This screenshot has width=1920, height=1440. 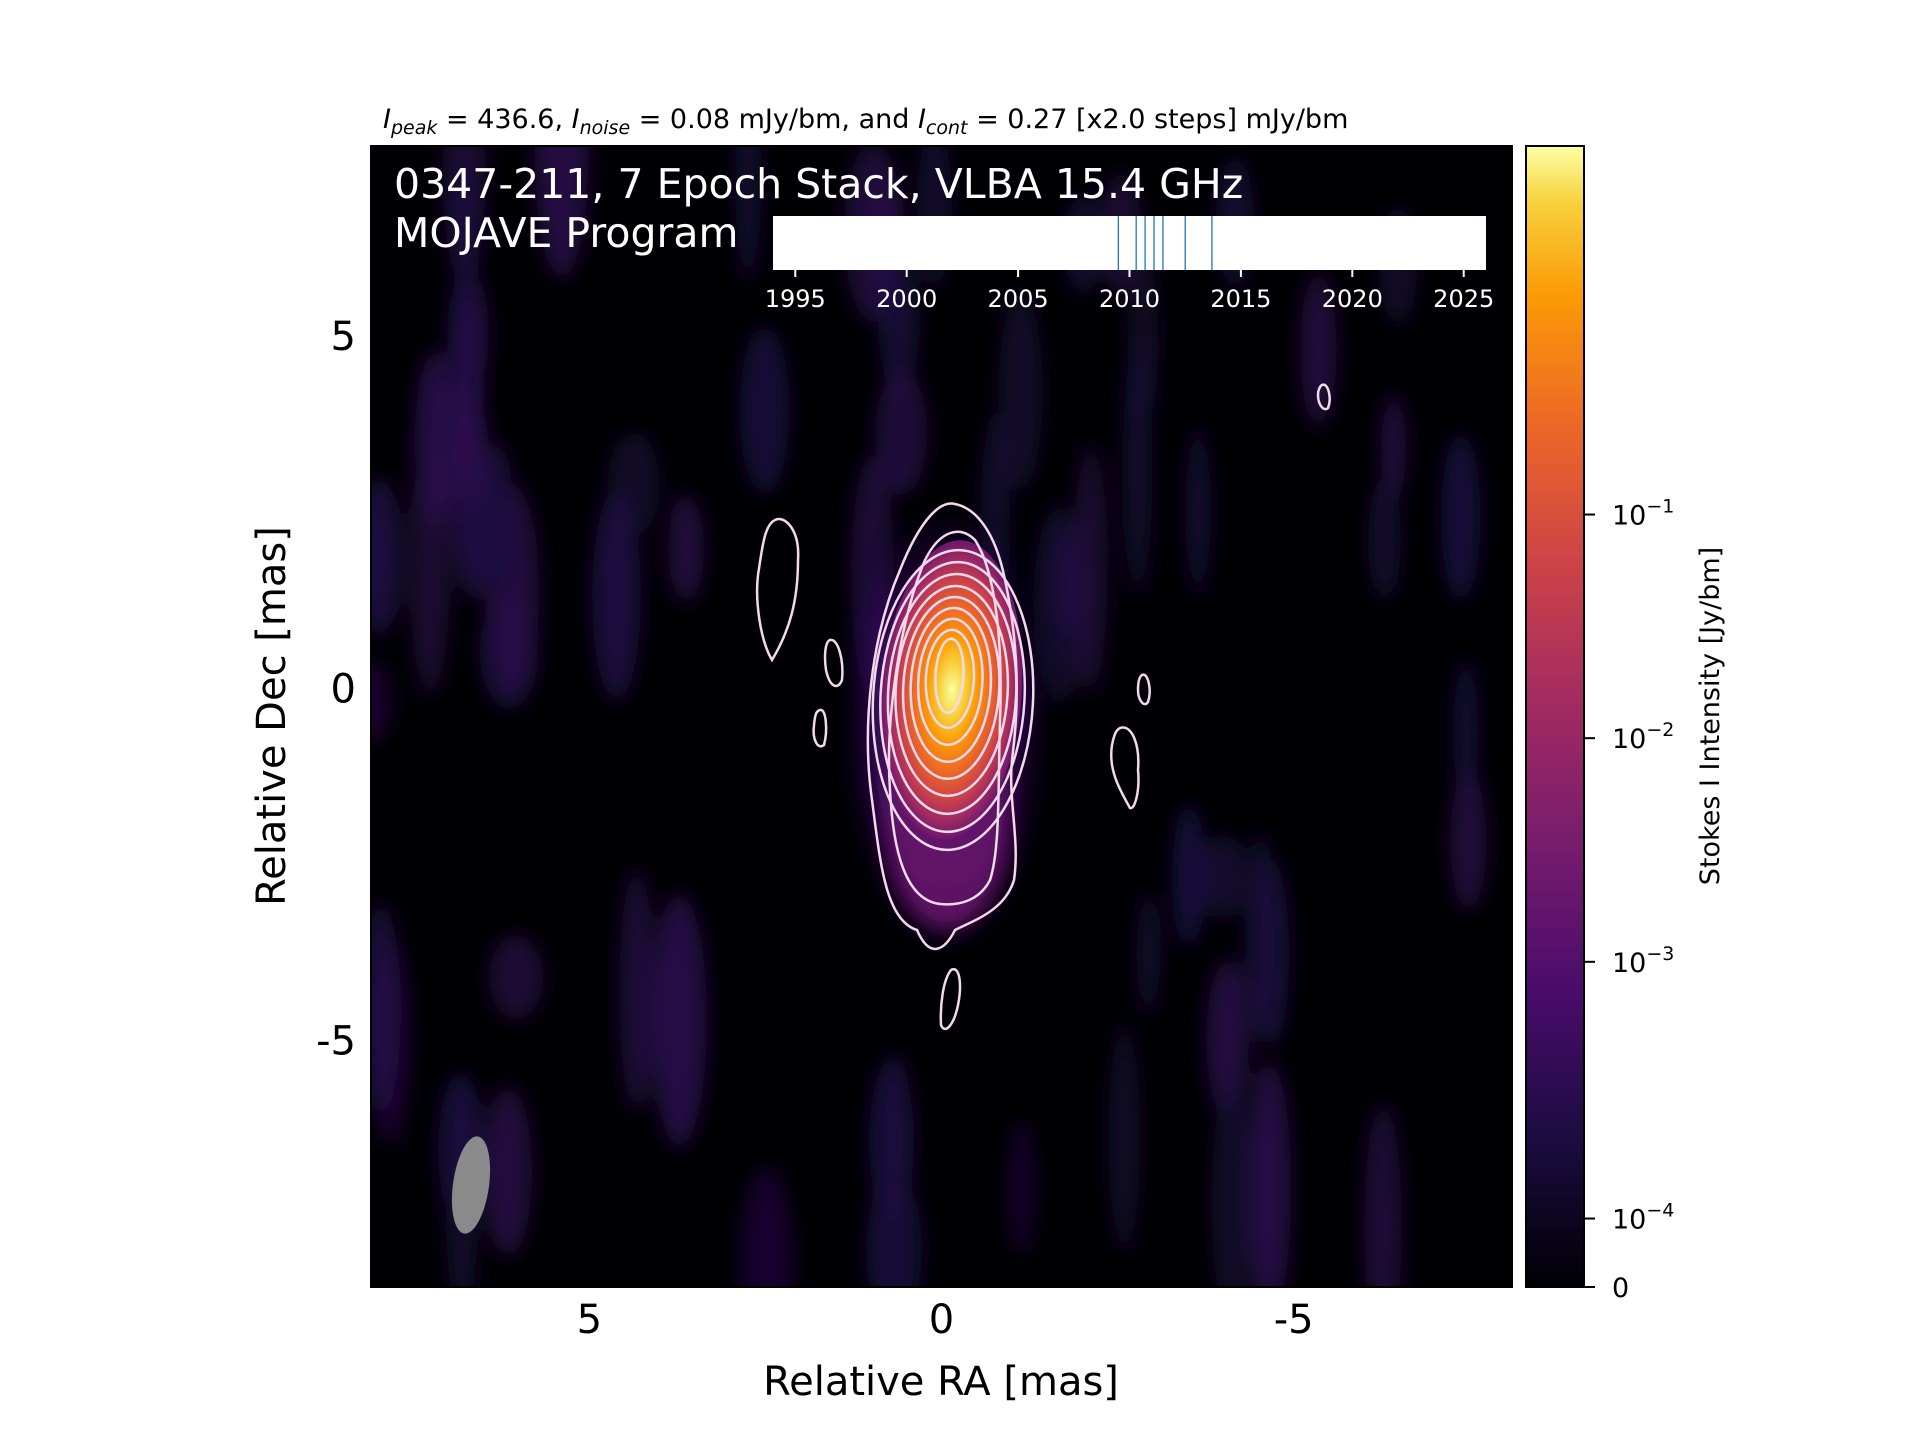 What do you see at coordinates (605, 128) in the screenshot?
I see `noise-subscript: noise` at bounding box center [605, 128].